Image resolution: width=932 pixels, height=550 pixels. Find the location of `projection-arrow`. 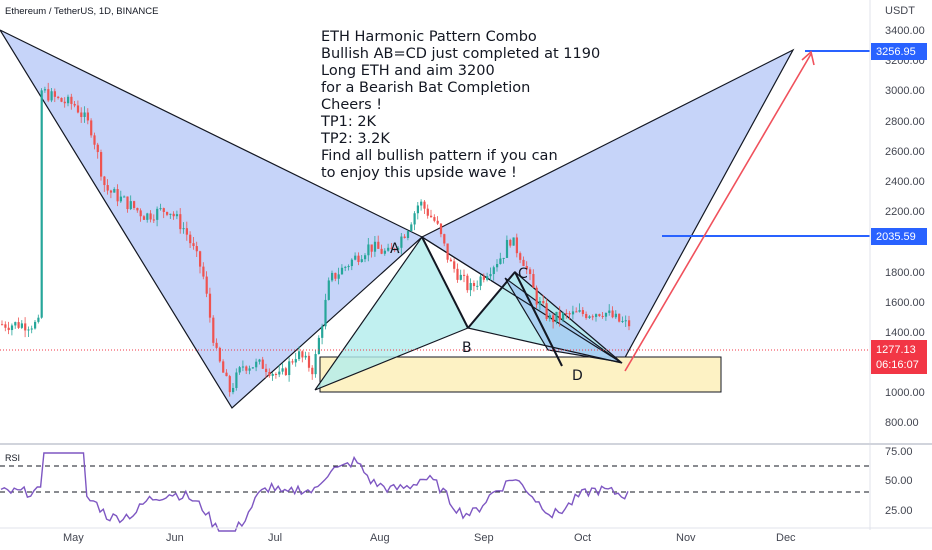

projection-arrow is located at coordinates (719, 211).